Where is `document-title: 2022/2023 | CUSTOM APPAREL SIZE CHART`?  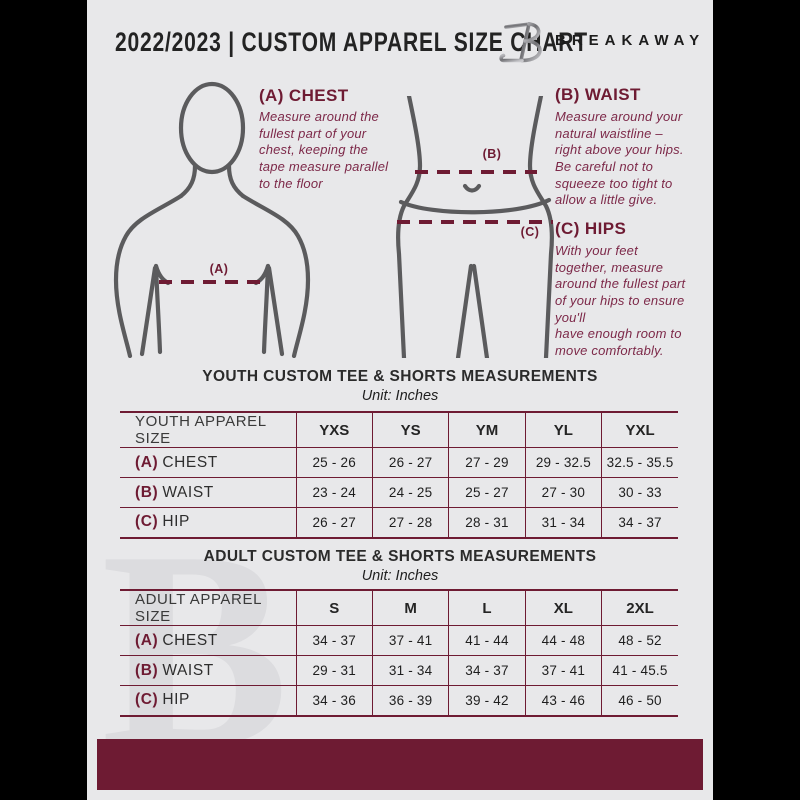
document-title: 2022/2023 | CUSTOM APPAREL SIZE CHART is located at coordinates (414, 42).